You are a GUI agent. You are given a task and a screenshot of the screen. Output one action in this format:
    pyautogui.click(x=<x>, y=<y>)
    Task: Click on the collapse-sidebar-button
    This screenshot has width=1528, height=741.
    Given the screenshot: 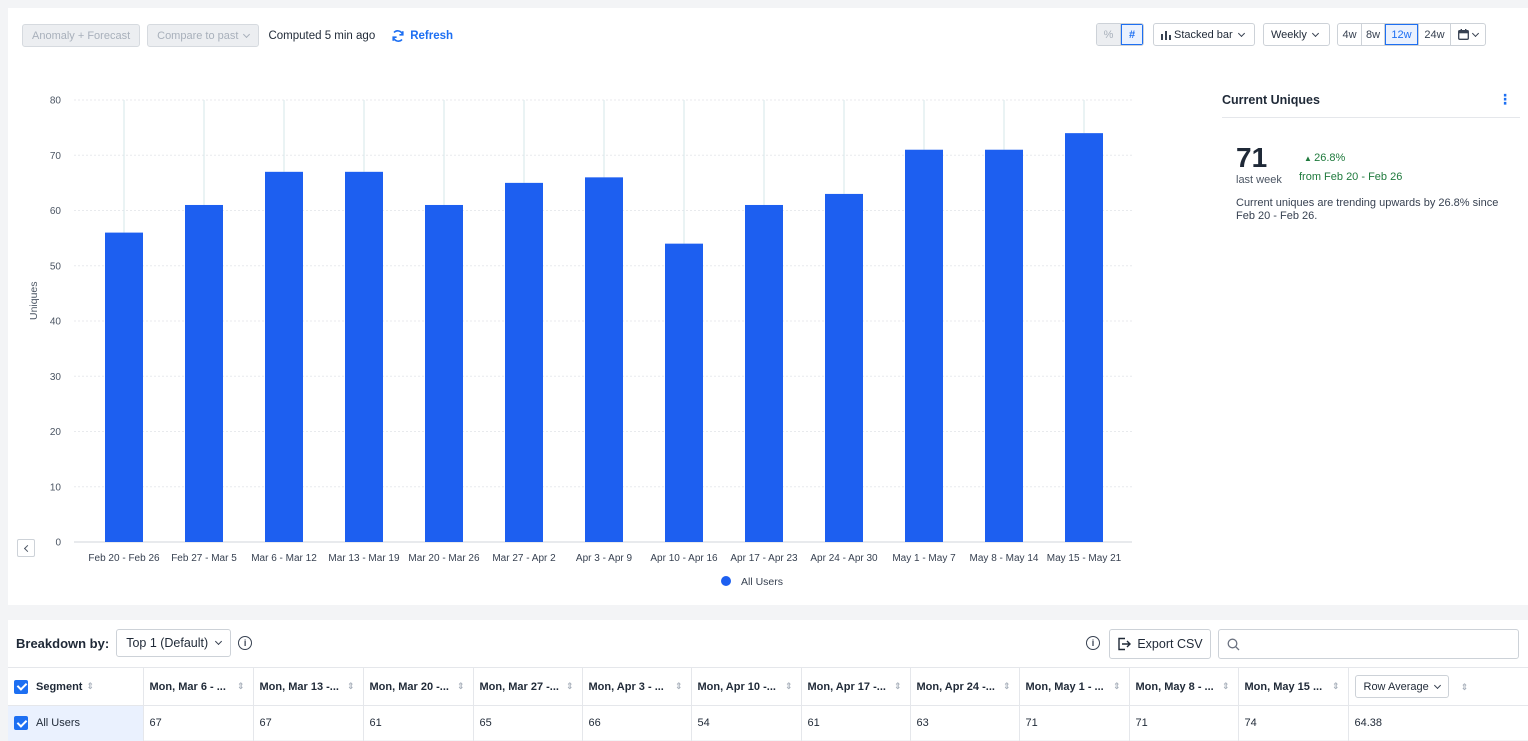 What is the action you would take?
    pyautogui.click(x=26, y=548)
    